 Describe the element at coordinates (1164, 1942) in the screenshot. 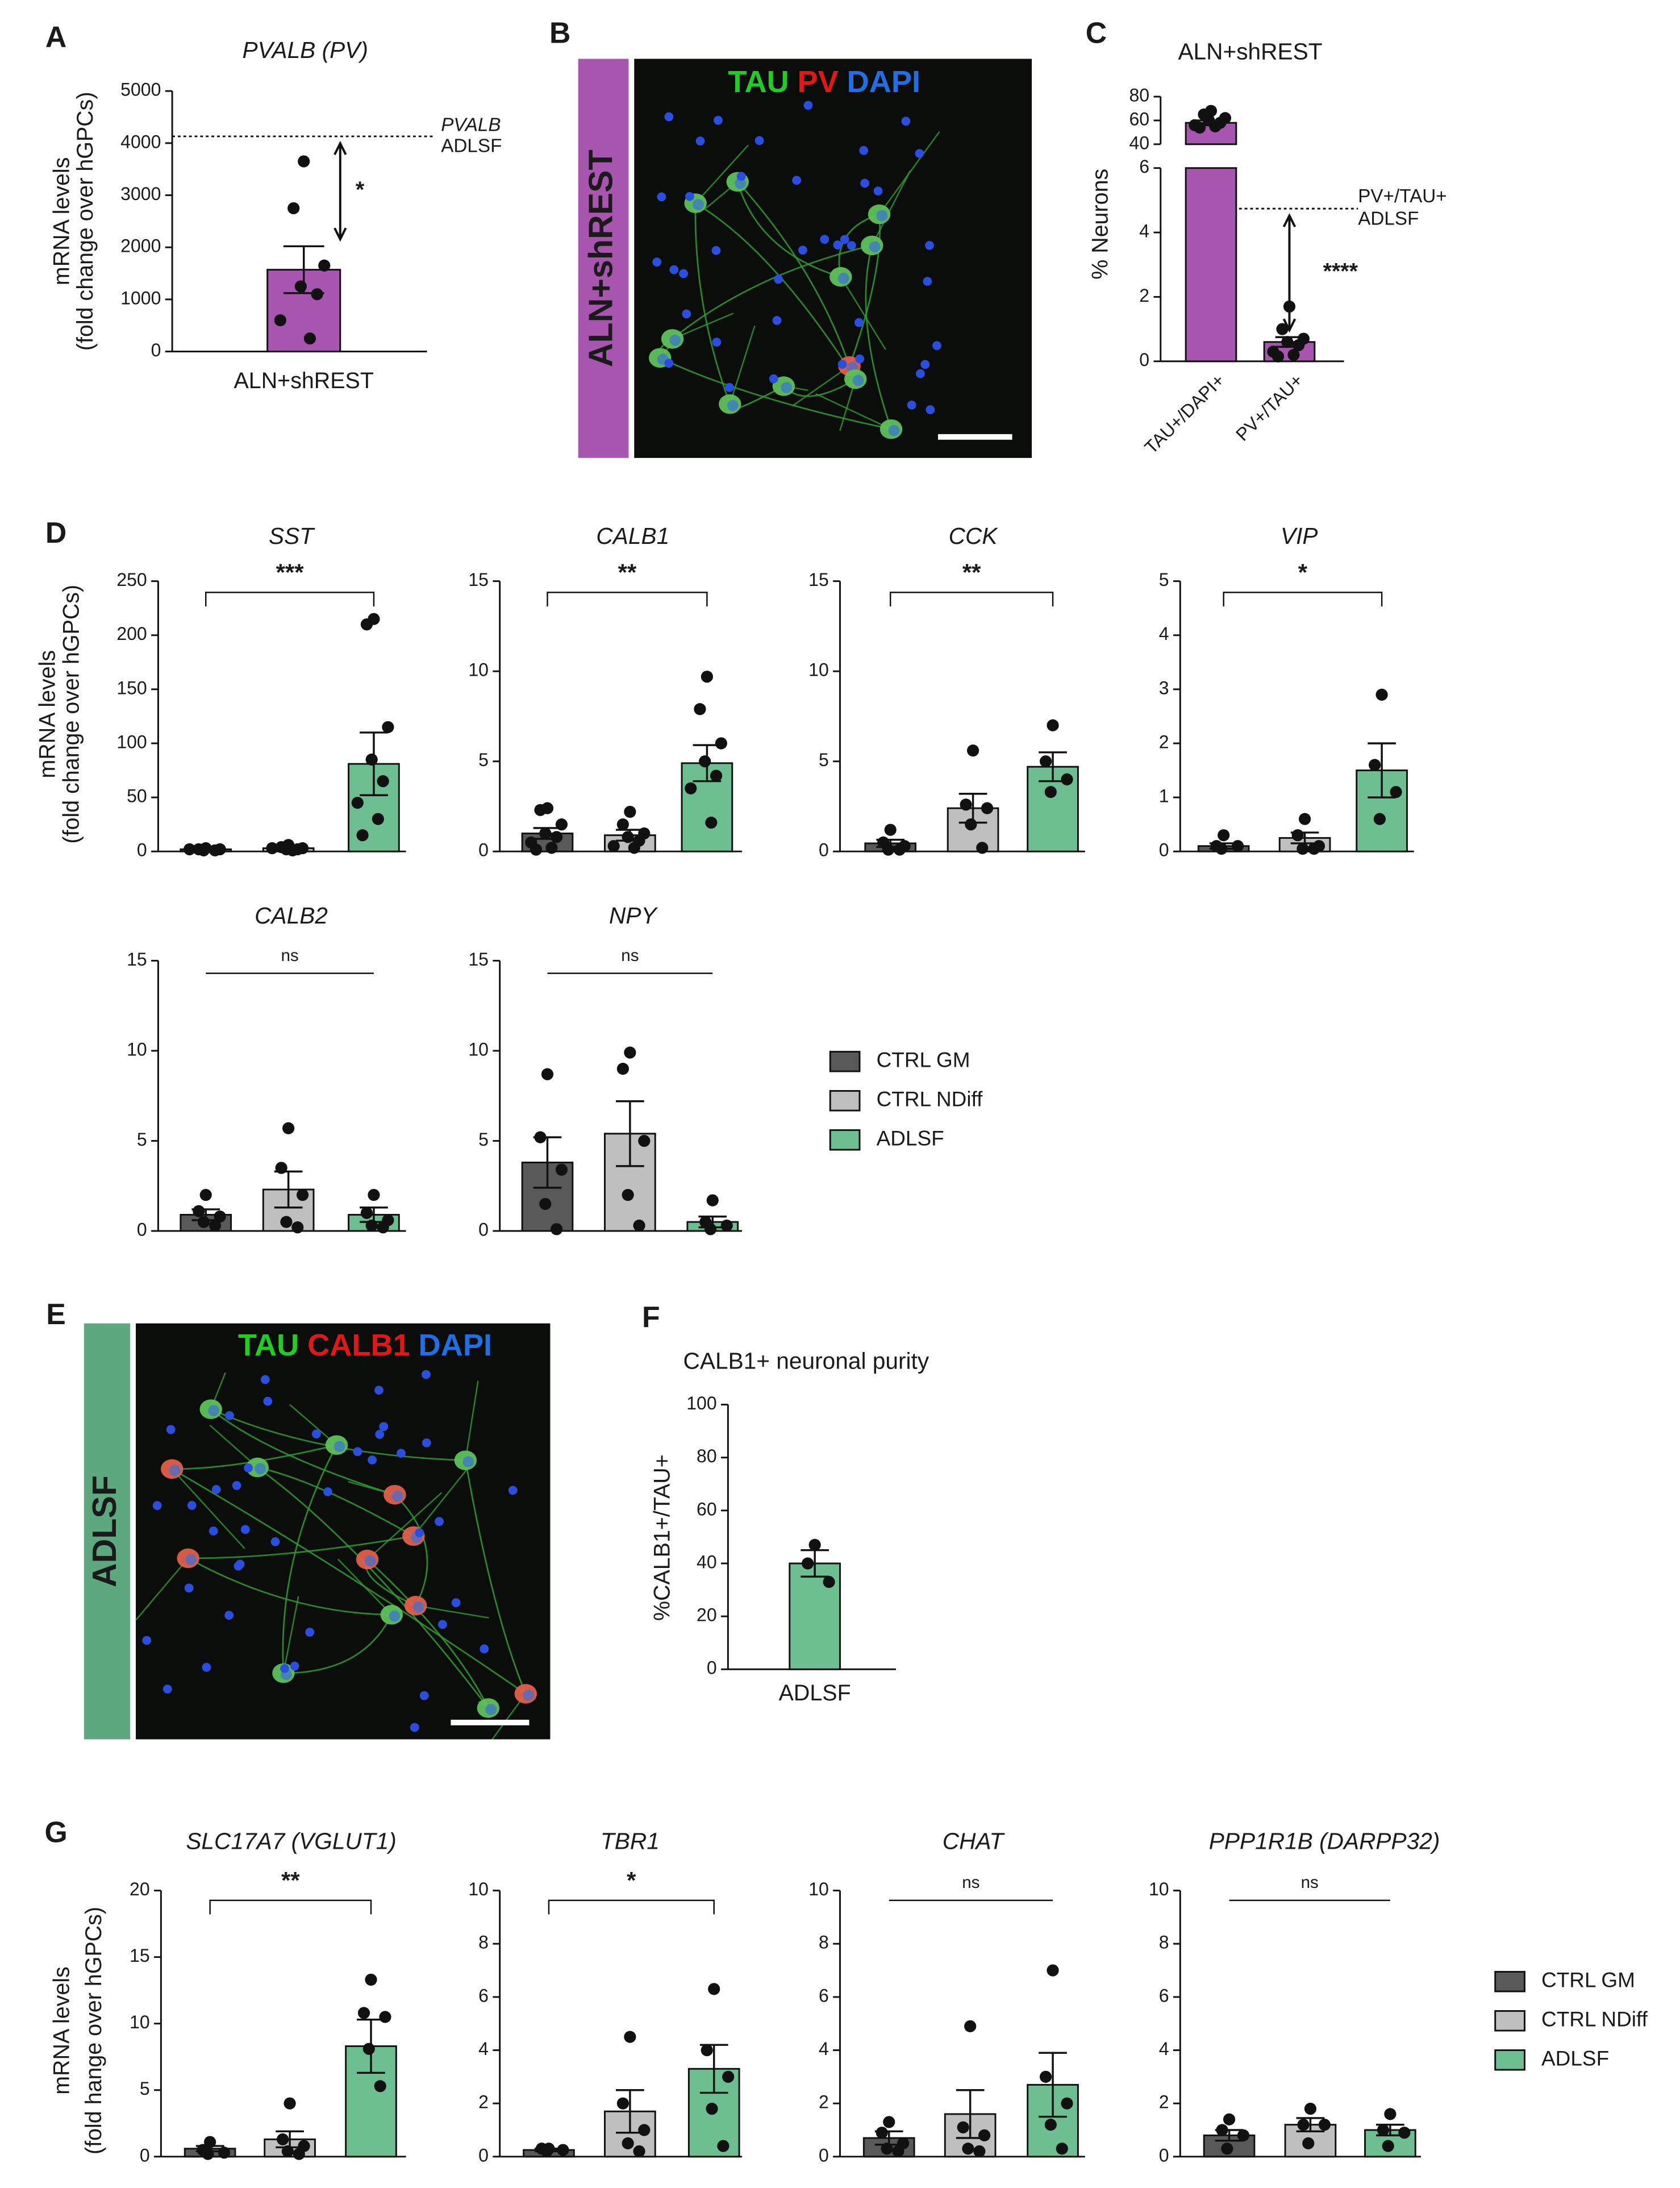

I see `y-tick-label: 8` at that location.